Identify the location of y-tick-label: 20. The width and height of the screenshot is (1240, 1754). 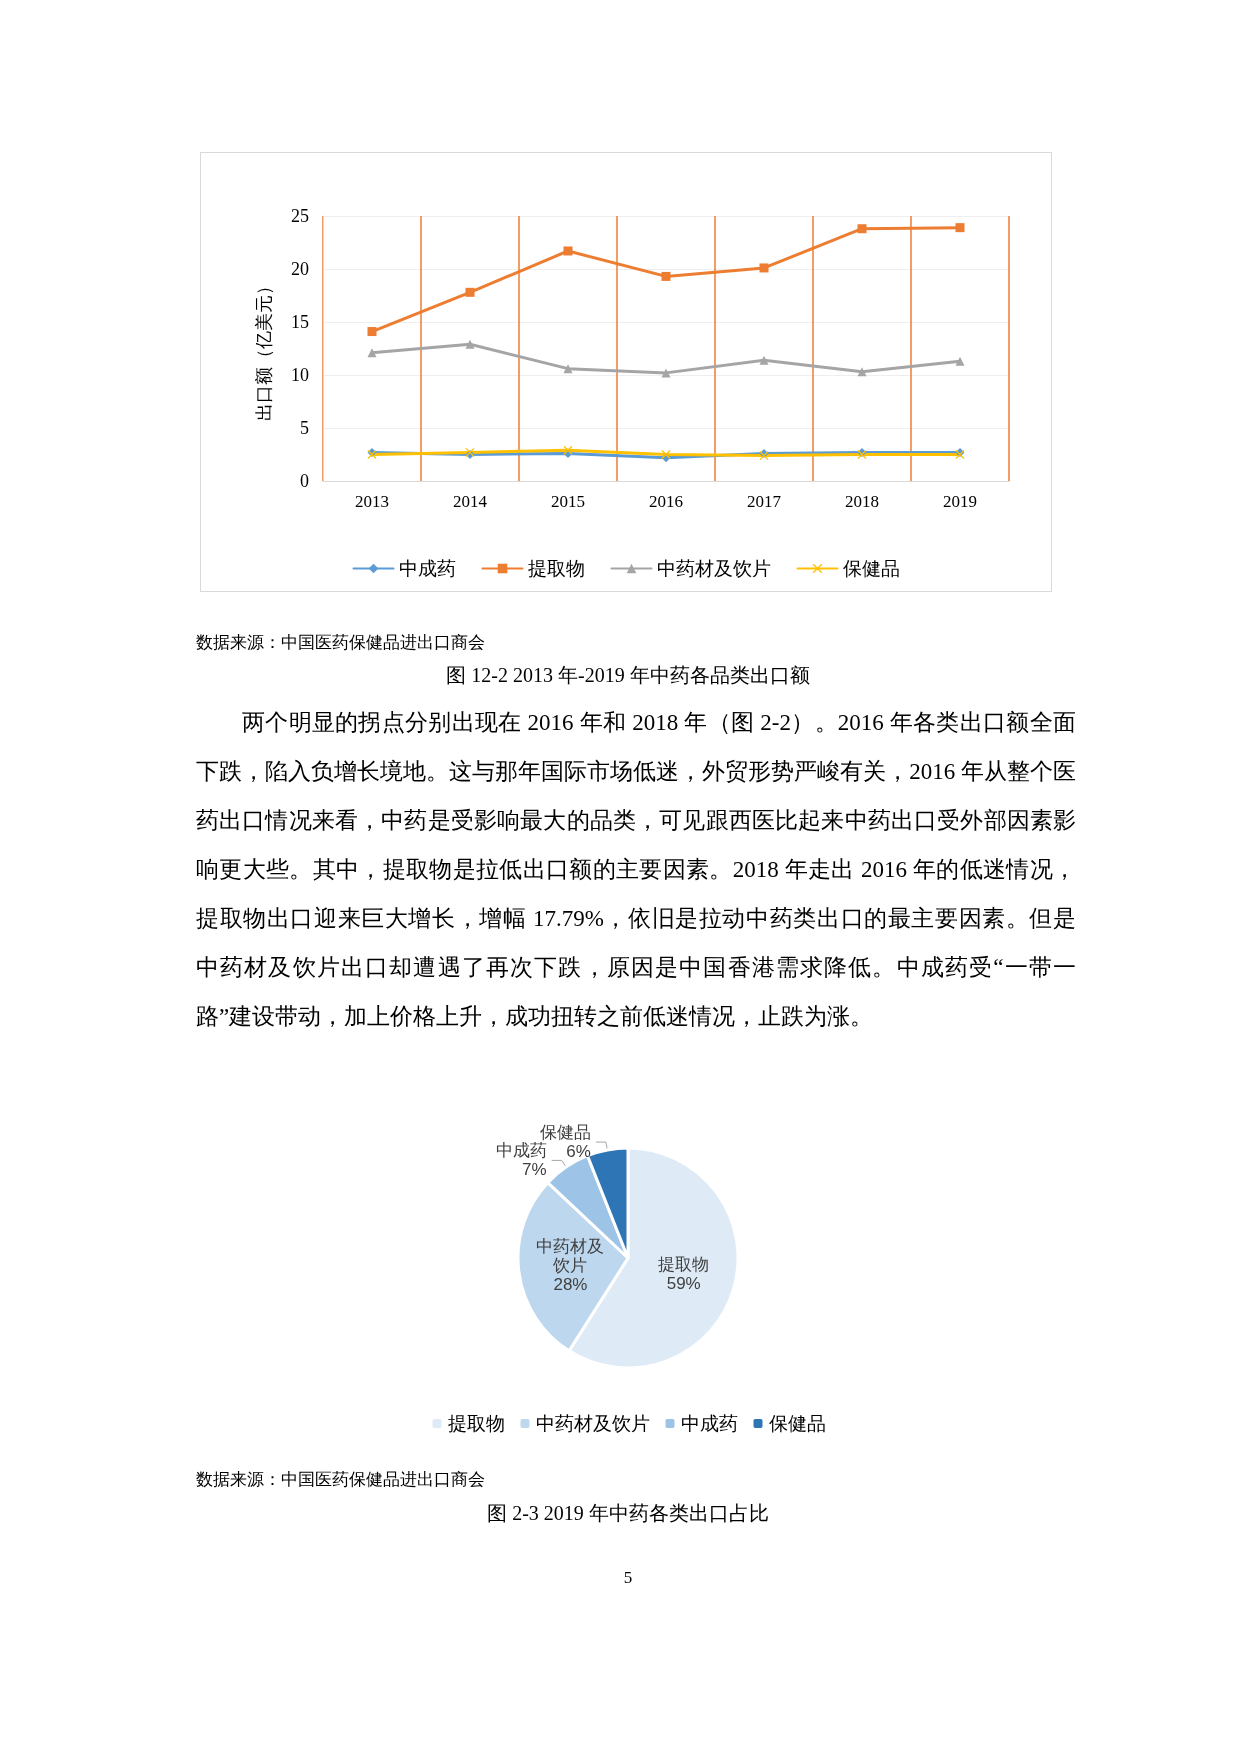
(300, 269).